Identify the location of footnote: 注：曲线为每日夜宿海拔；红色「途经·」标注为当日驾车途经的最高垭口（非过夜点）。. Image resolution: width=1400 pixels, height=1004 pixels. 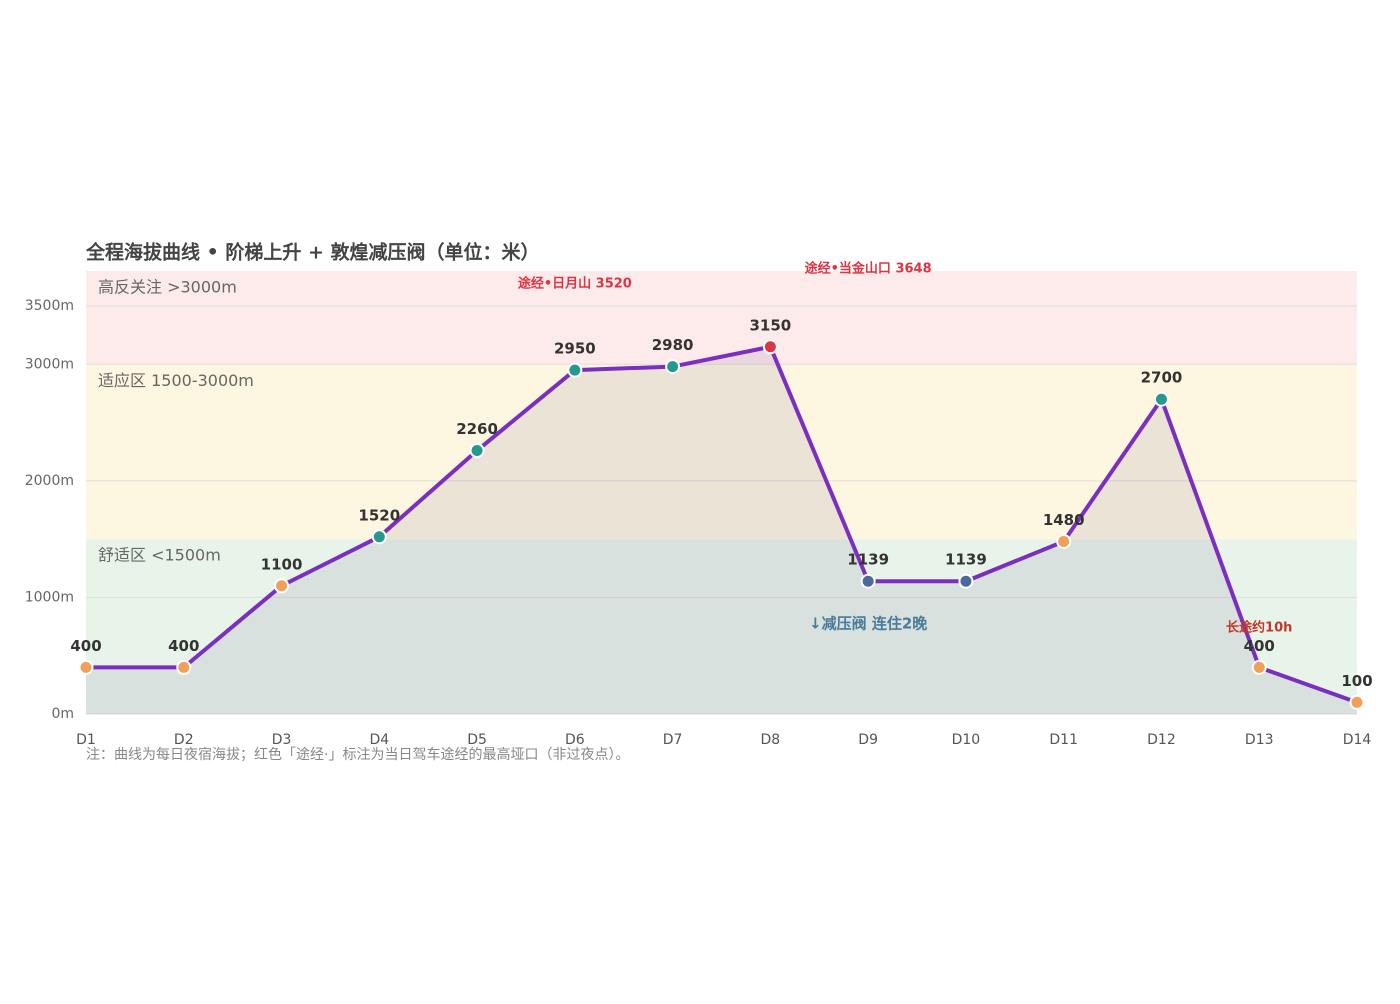
(357, 754).